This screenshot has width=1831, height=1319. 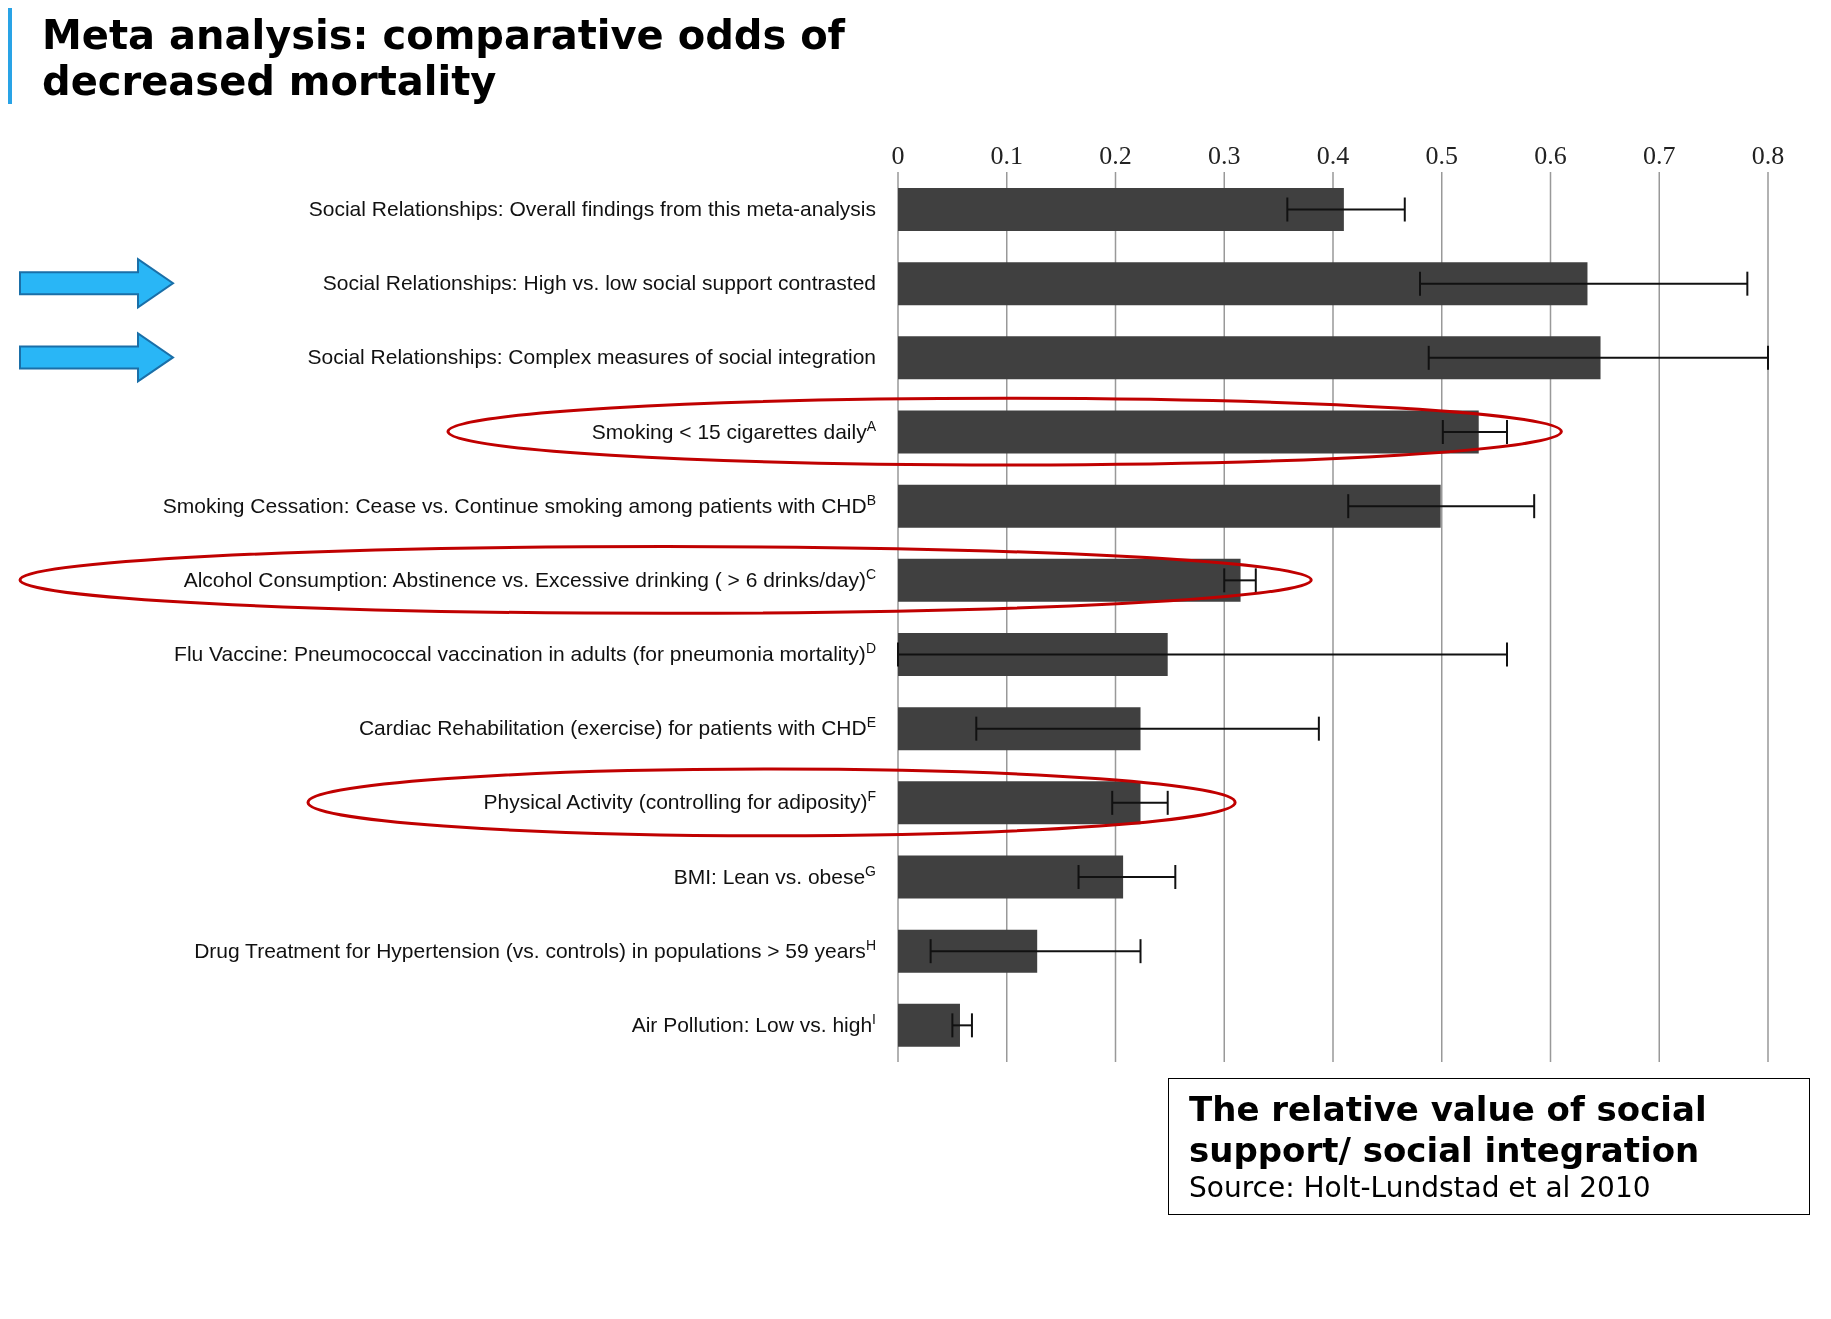 I want to click on x-tick-label: 0.2, so click(x=1115, y=155).